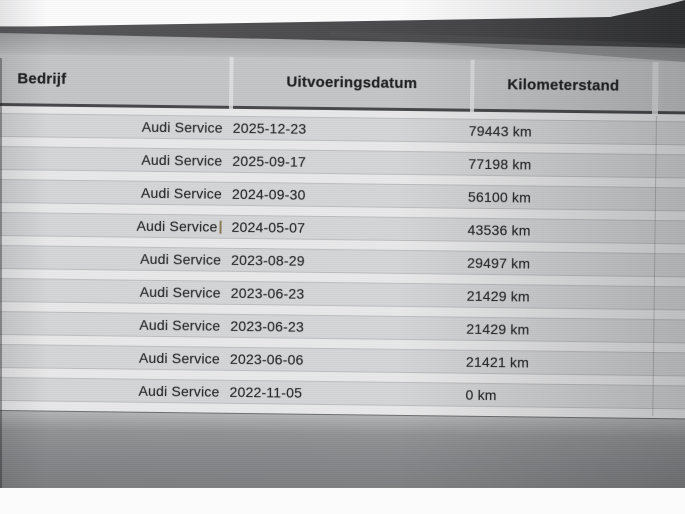 This screenshot has height=514, width=685. Describe the element at coordinates (500, 164) in the screenshot. I see `cell-km: 77198 km` at that location.